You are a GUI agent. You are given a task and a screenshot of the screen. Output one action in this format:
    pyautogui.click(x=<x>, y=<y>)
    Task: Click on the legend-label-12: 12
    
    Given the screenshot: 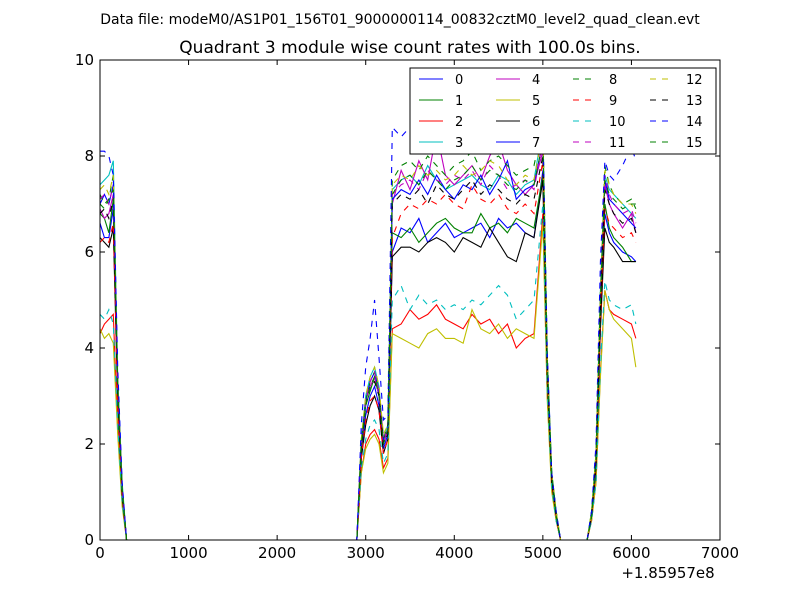 What is the action you would take?
    pyautogui.click(x=694, y=80)
    